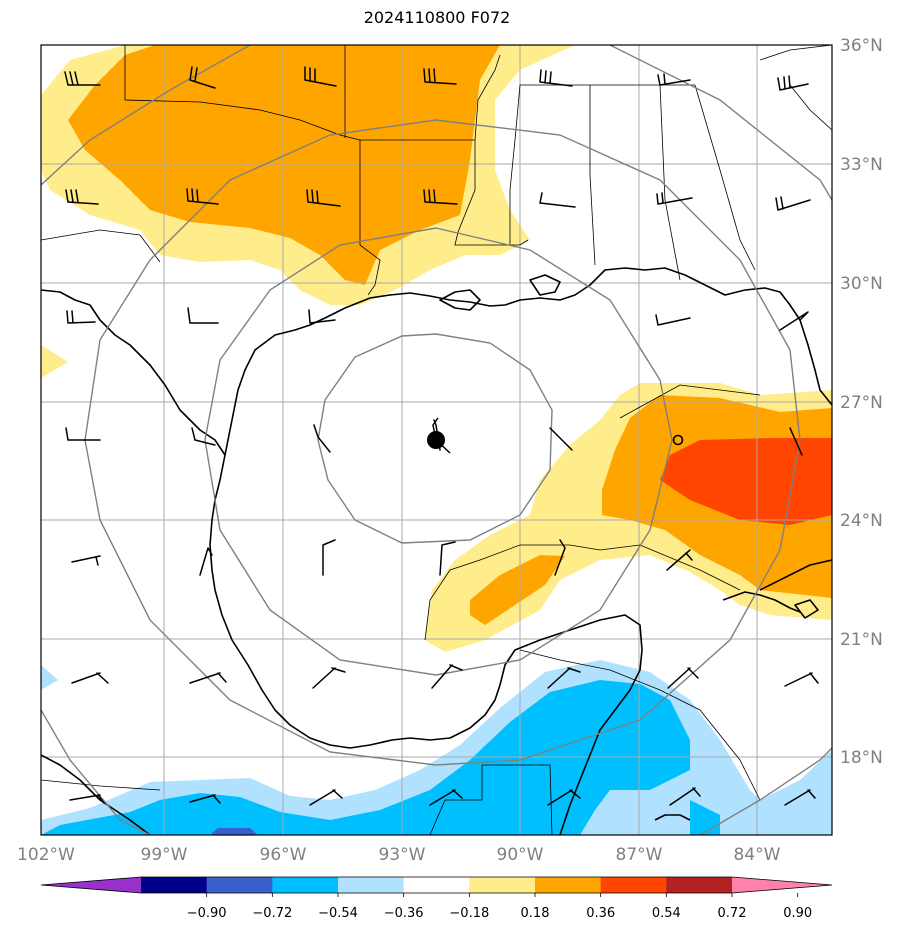 This screenshot has height=932, width=902. I want to click on storm-center-barb, so click(441, 435).